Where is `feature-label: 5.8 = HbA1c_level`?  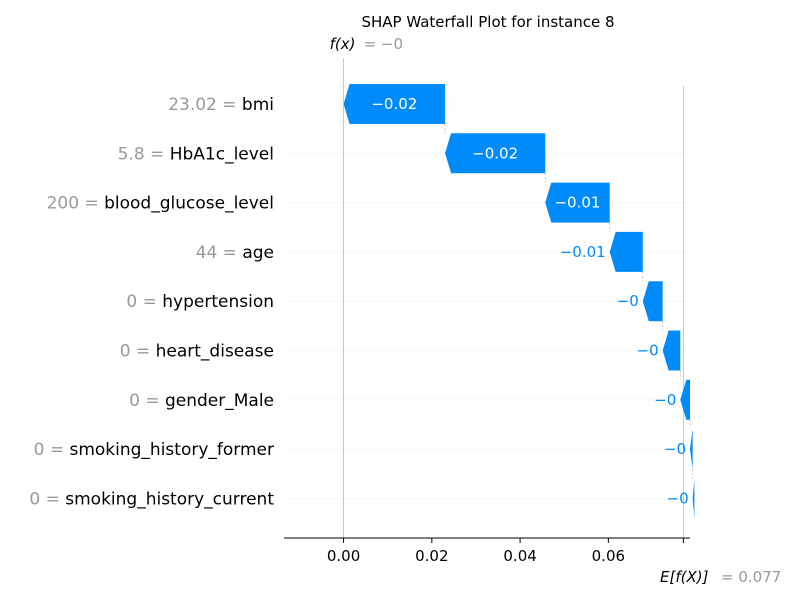 feature-label: 5.8 = HbA1c_level is located at coordinates (196, 154).